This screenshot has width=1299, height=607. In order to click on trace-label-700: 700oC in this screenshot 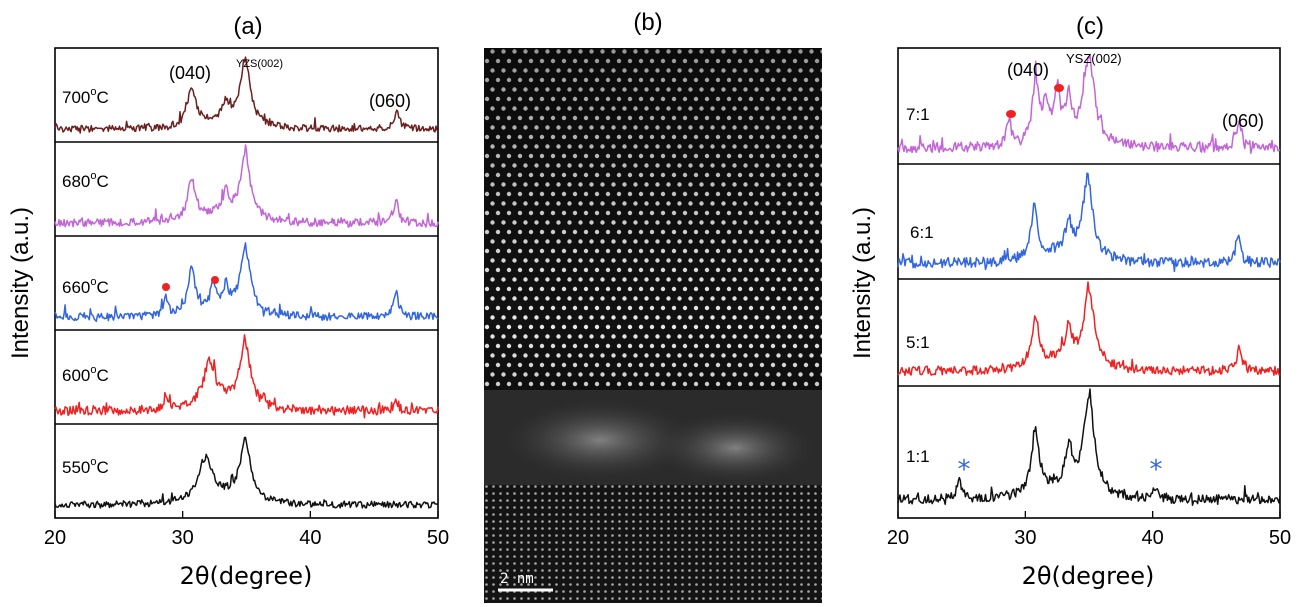, I will do `click(85, 96)`.